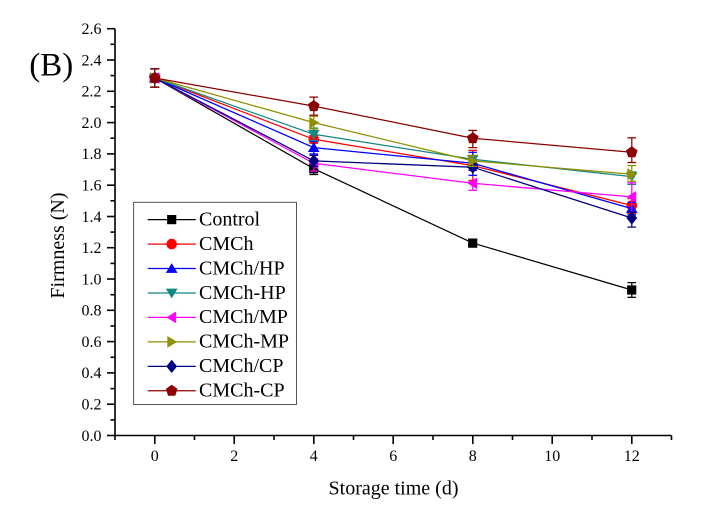  I want to click on svg-text: CMCh-MP, so click(244, 342).